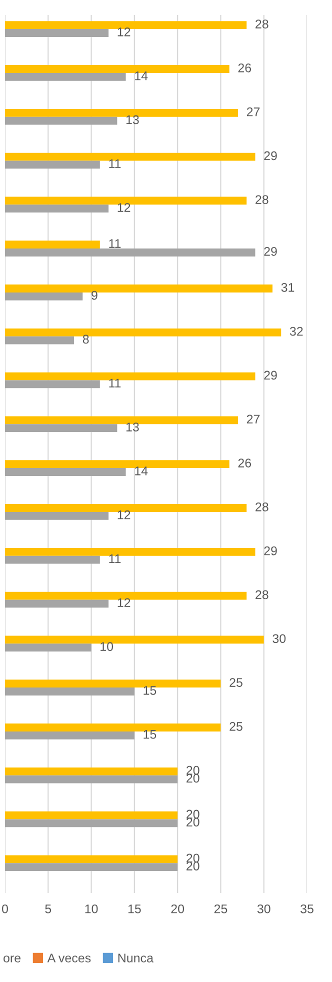 This screenshot has height=982, width=332. What do you see at coordinates (69, 958) in the screenshot?
I see `legend-label: A veces` at bounding box center [69, 958].